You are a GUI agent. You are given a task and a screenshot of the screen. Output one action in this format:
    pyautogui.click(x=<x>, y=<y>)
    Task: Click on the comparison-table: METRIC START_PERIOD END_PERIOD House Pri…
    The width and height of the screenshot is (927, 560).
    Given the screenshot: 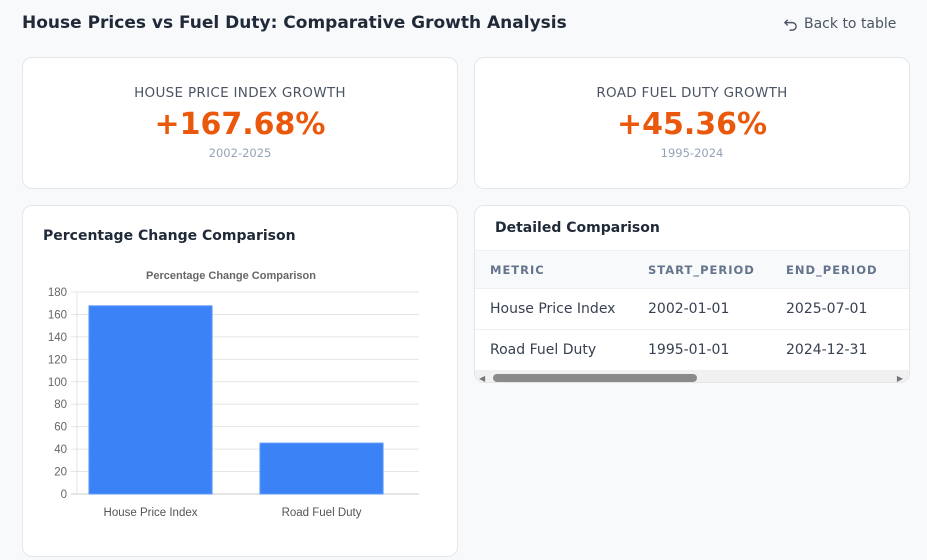 What is the action you would take?
    pyautogui.click(x=692, y=311)
    